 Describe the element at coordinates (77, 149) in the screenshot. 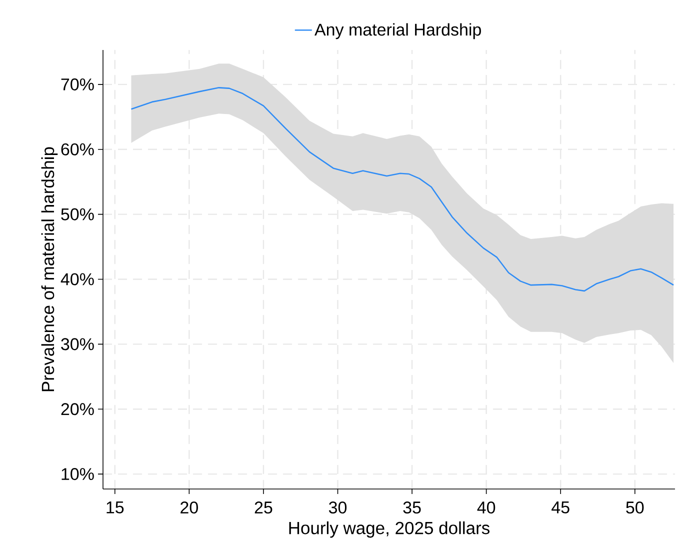

I see `y-tick-label: 60%` at that location.